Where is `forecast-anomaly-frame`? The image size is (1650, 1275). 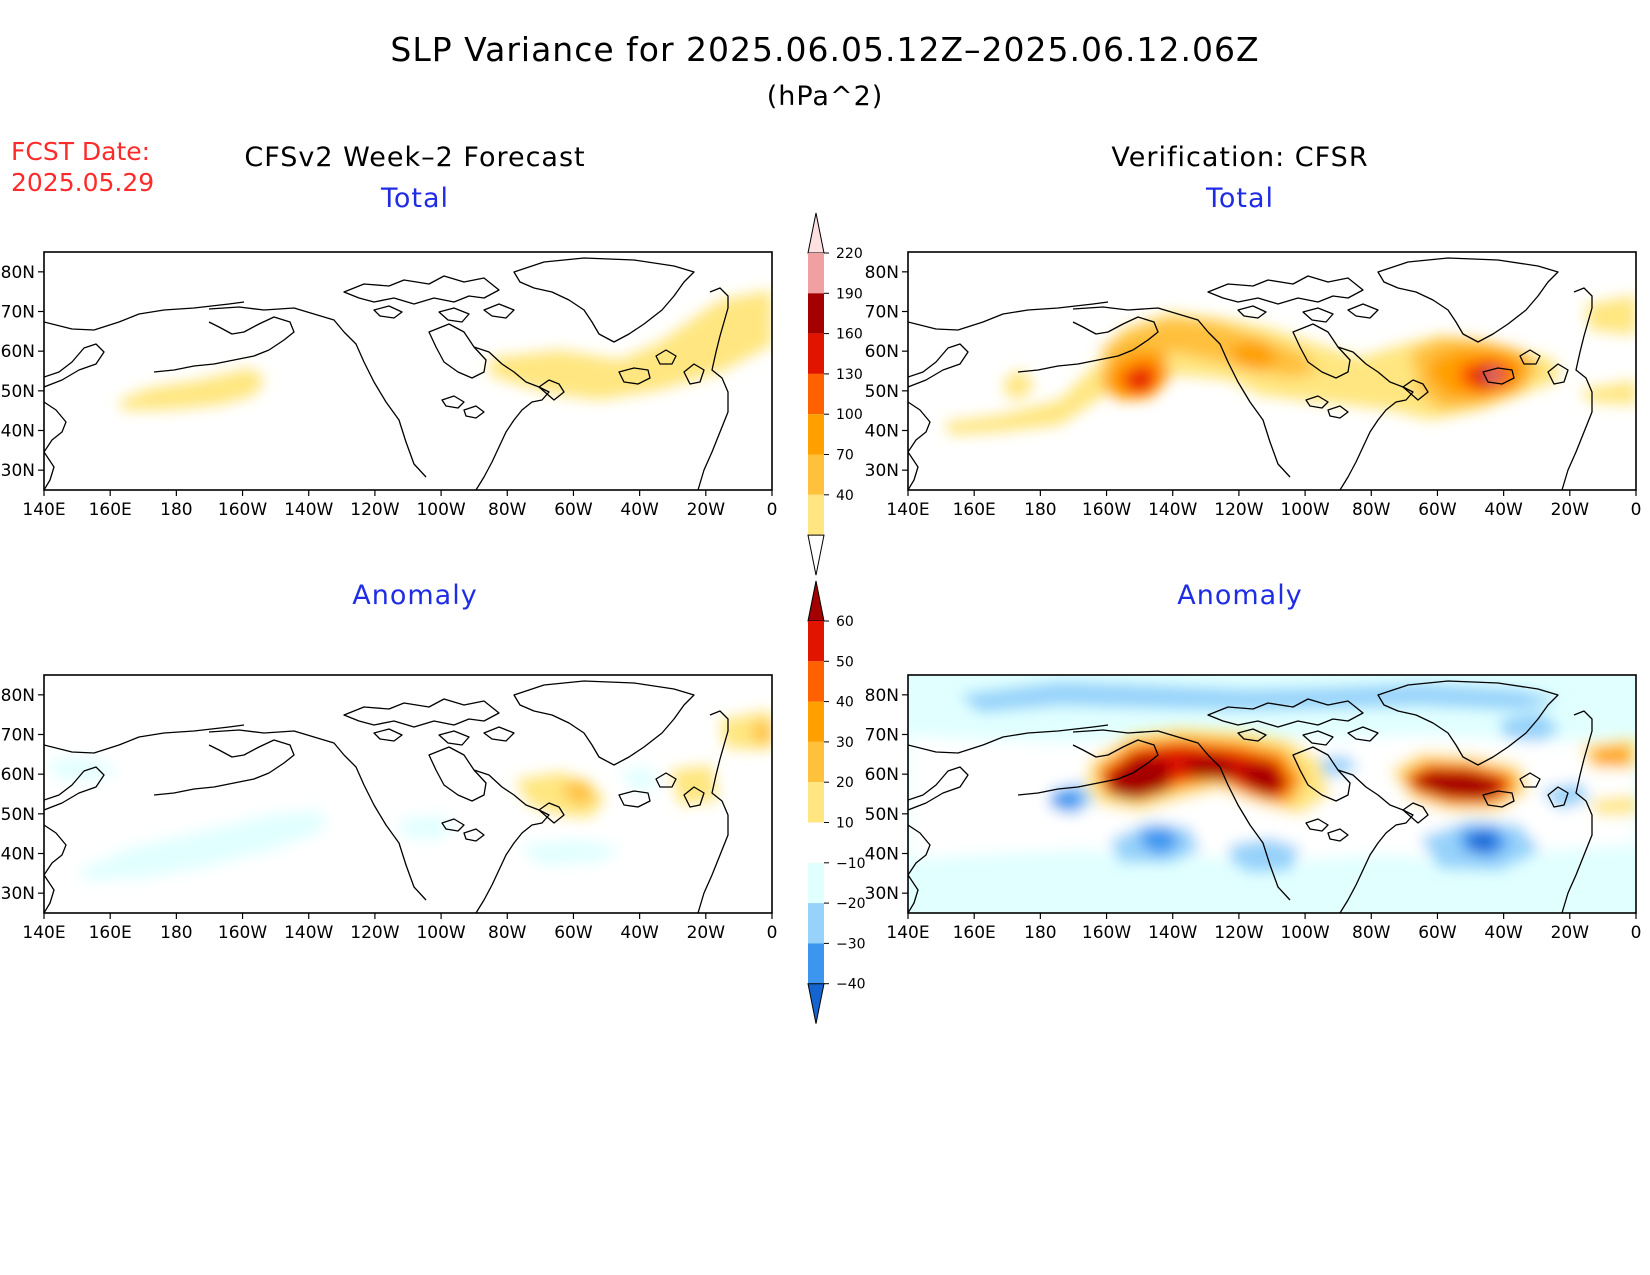
forecast-anomaly-frame is located at coordinates (408, 794).